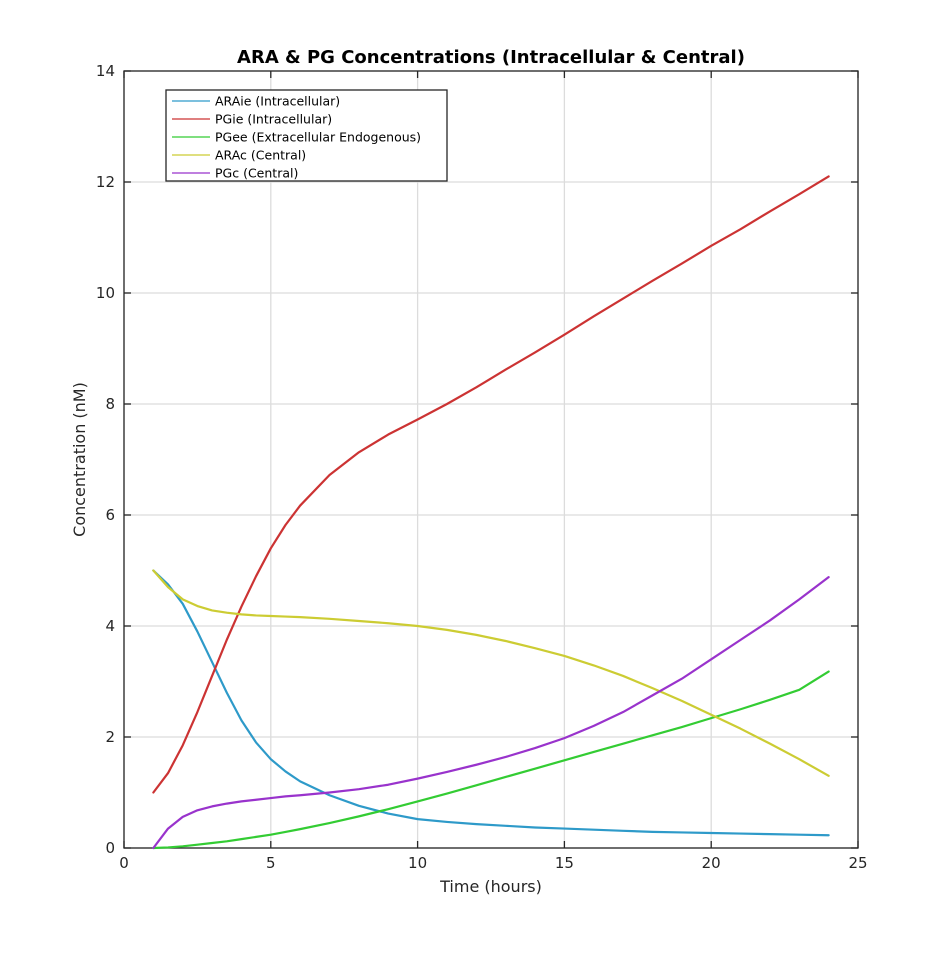 This screenshot has width=948, height=953. I want to click on legend-box, so click(306, 135).